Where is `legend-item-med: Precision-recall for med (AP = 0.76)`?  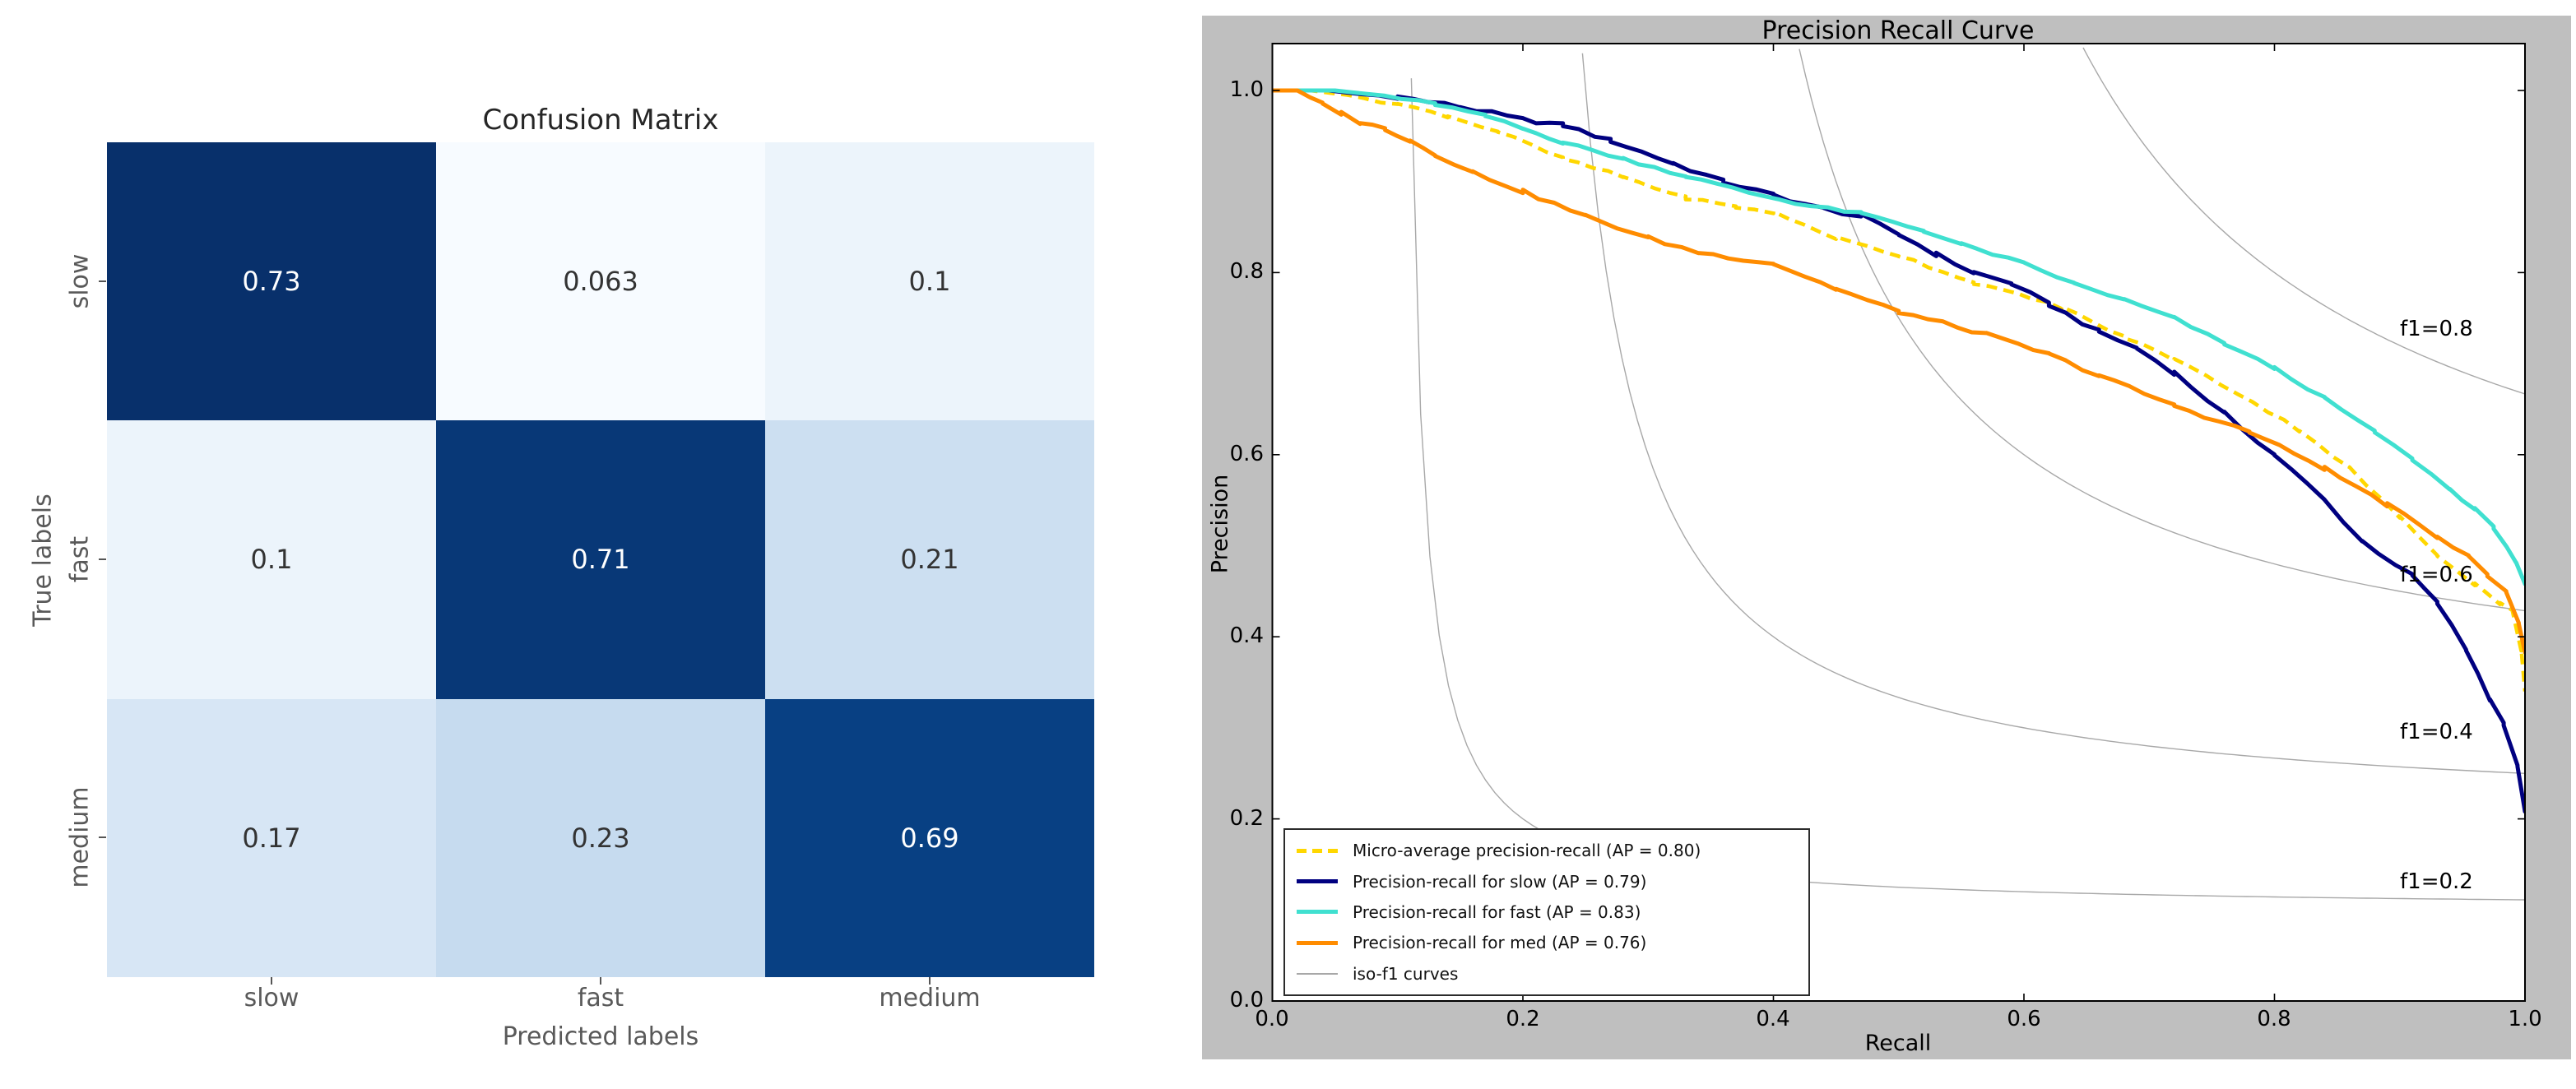 legend-item-med: Precision-recall for med (AP = 0.76) is located at coordinates (1552, 942).